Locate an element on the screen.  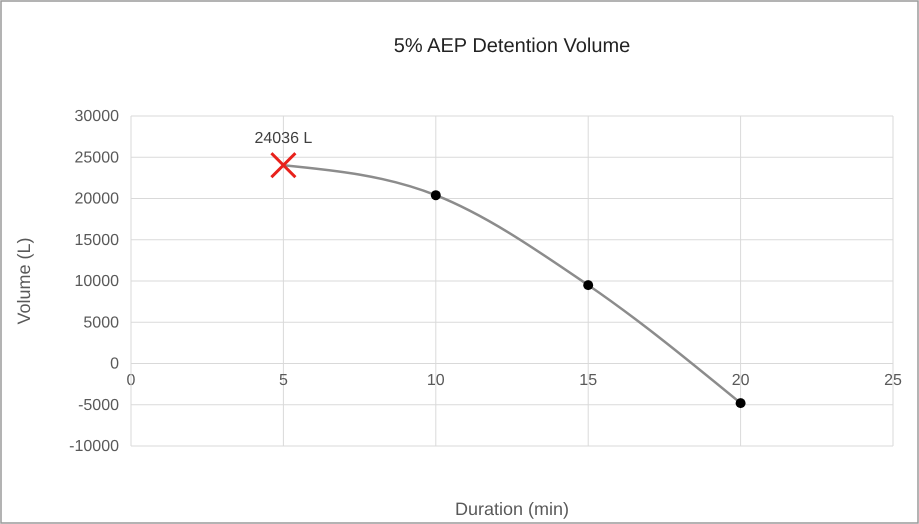
y-tick-label: 0 is located at coordinates (115, 364).